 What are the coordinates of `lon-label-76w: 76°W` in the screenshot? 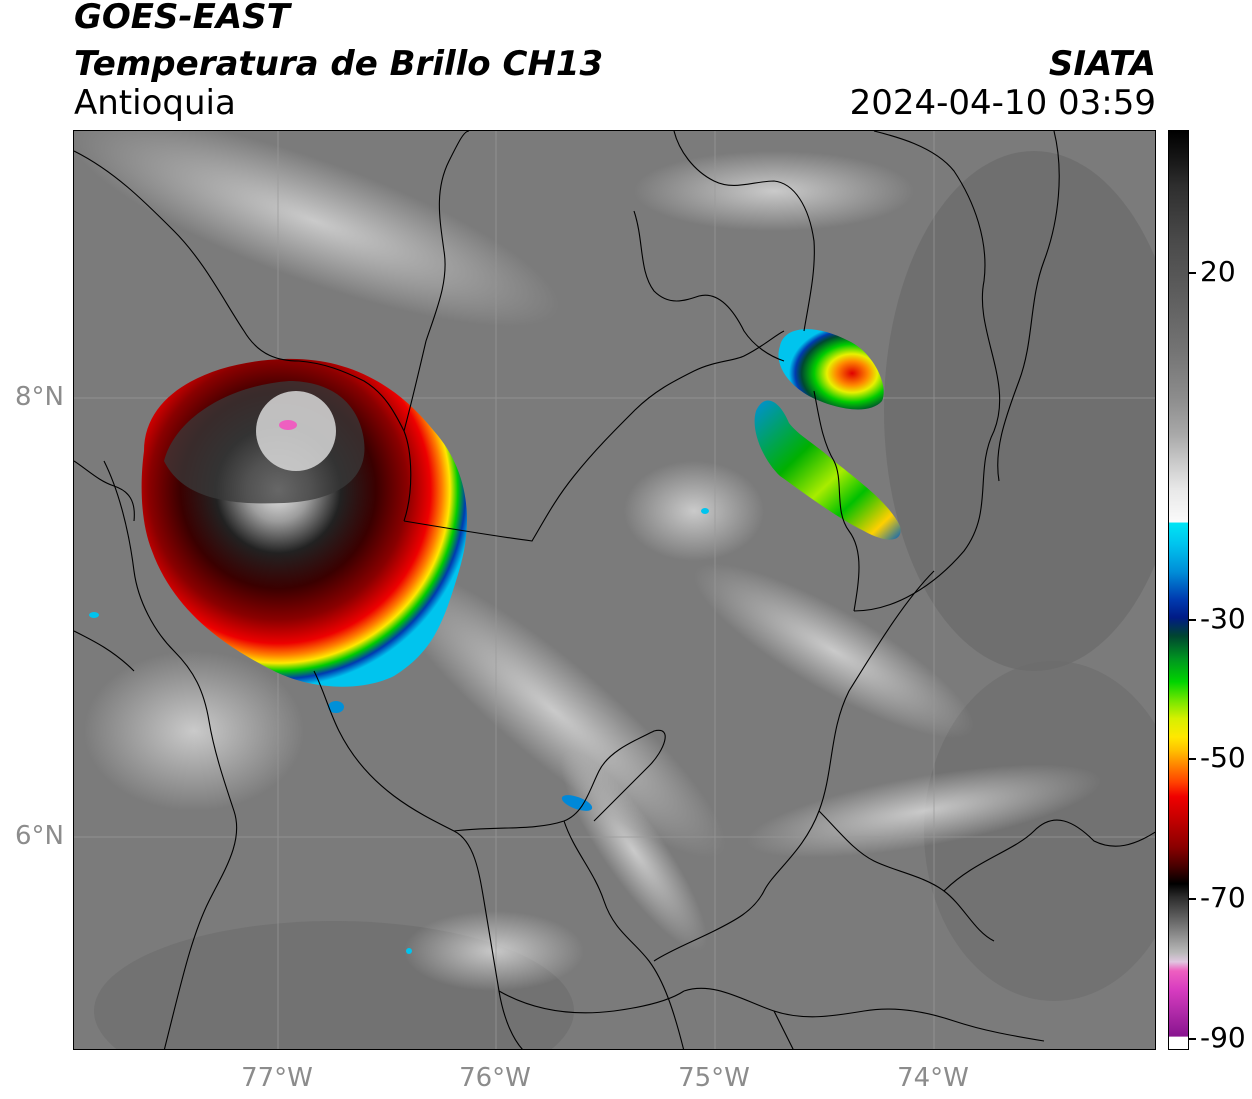 It's located at (495, 1078).